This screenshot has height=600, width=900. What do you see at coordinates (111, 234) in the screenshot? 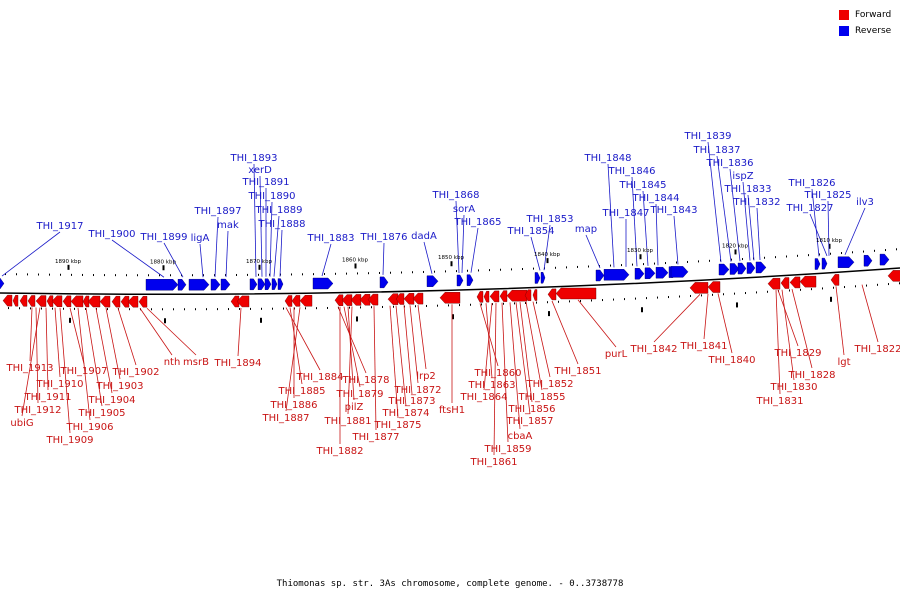
I see `gene-label-thi-1900: THI_1900` at bounding box center [111, 234].